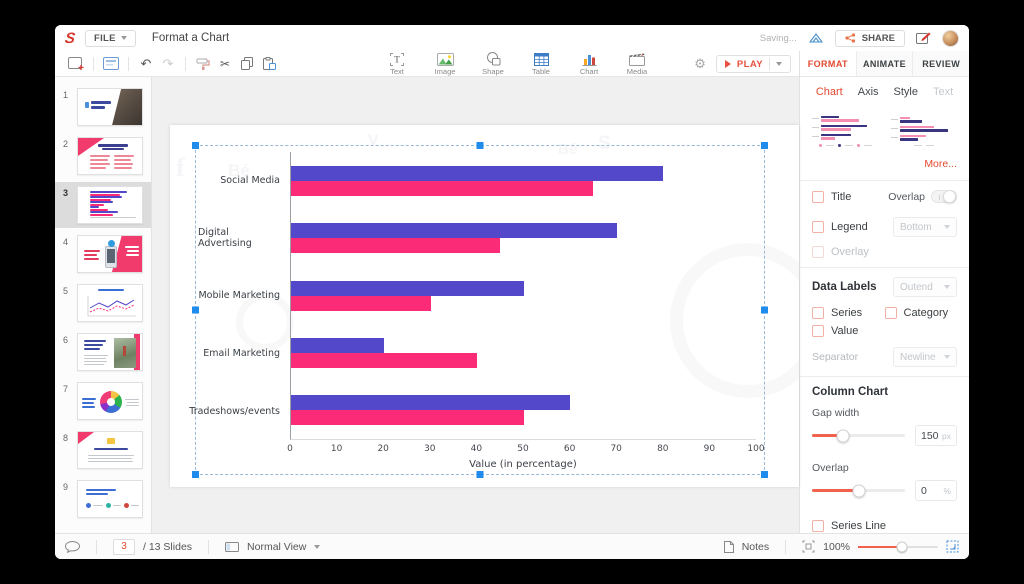 Image resolution: width=1024 pixels, height=584 pixels. Describe the element at coordinates (168, 63) in the screenshot. I see `redo-button: ↷` at that location.